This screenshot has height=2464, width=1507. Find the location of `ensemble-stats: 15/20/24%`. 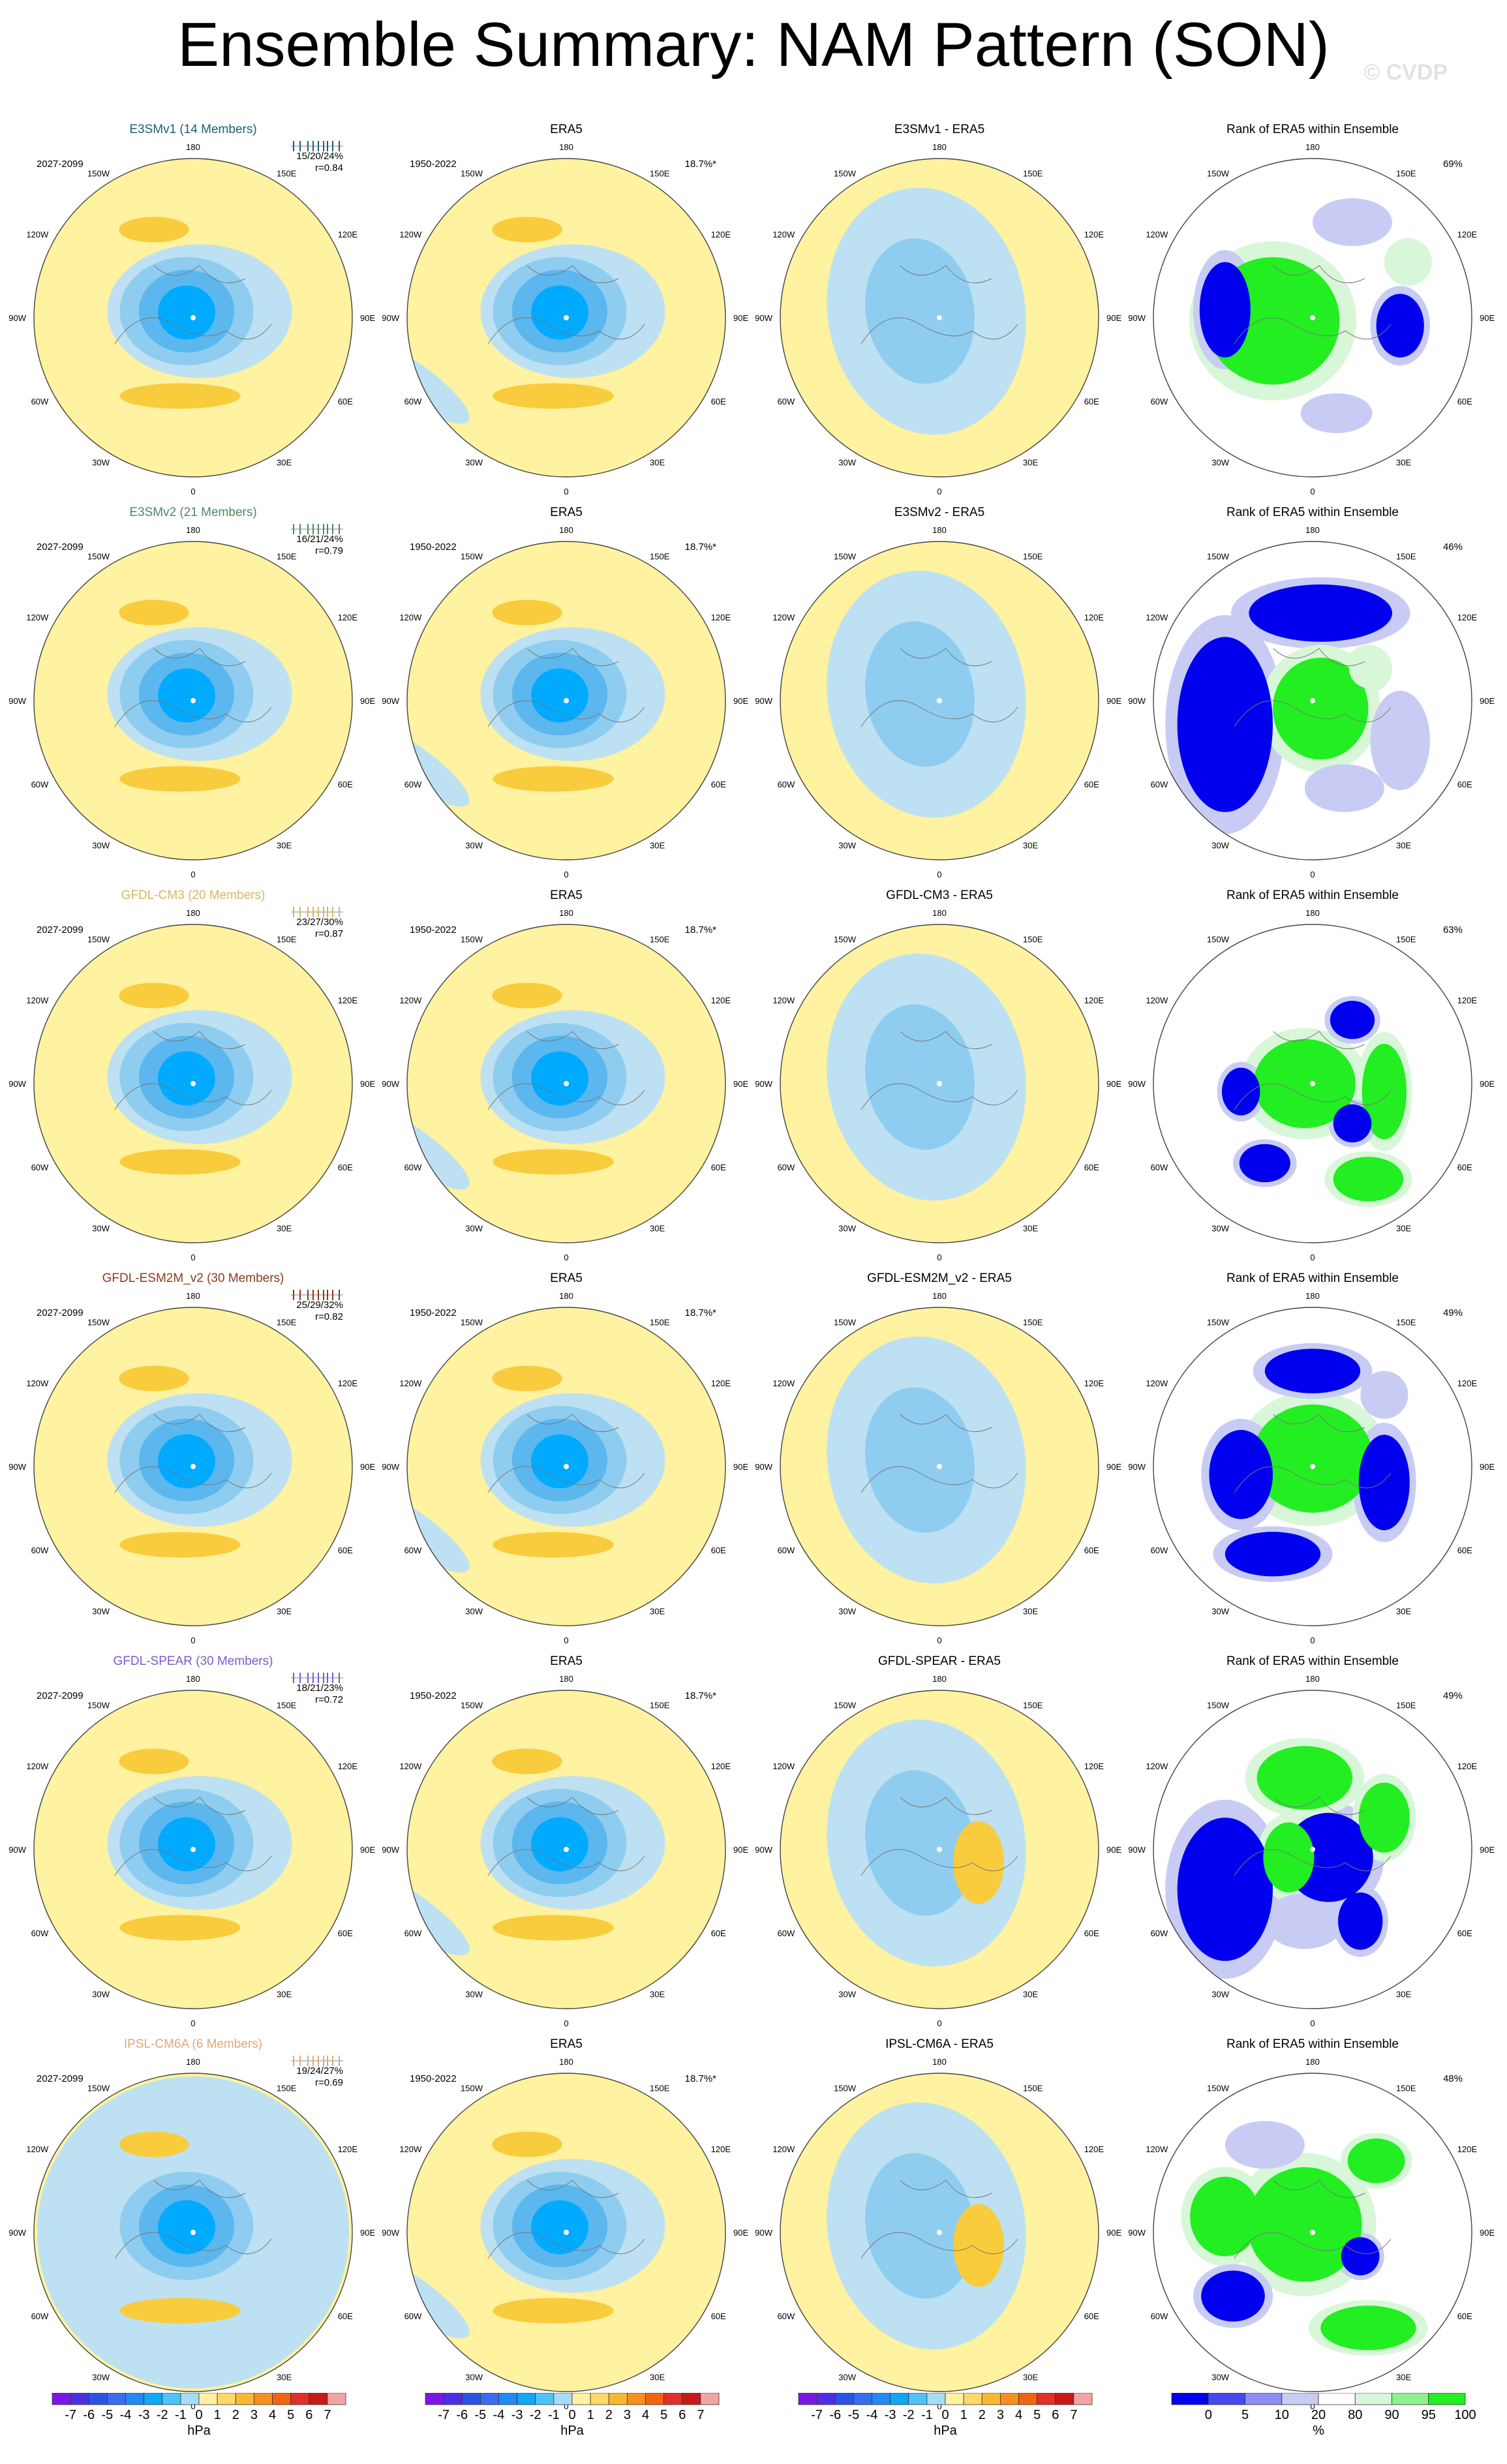

ensemble-stats: 15/20/24% is located at coordinates (319, 156).